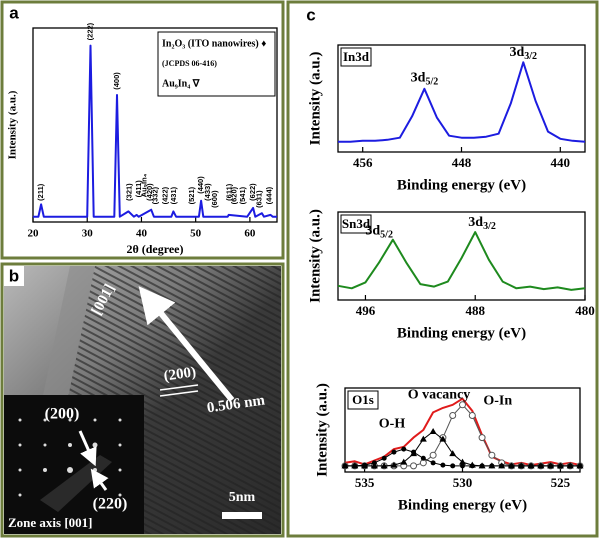 This screenshot has width=600, height=538. What do you see at coordinates (144, 185) in the screenshot?
I see `peak-label: Au₉In₄` at bounding box center [144, 185].